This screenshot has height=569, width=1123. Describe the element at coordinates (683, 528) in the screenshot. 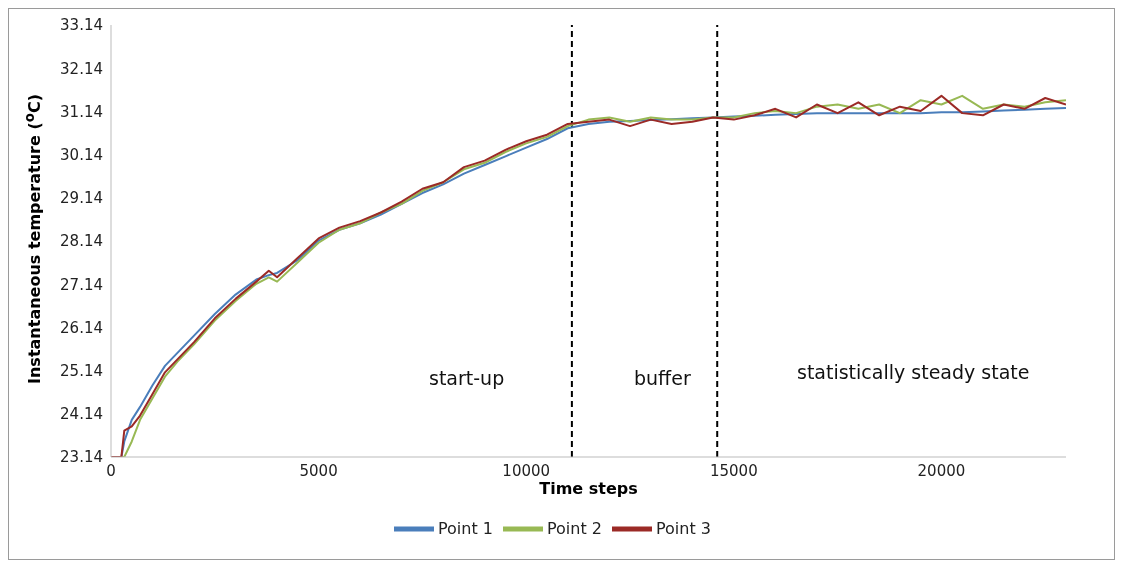

I see `legend-label: Point 3` at that location.